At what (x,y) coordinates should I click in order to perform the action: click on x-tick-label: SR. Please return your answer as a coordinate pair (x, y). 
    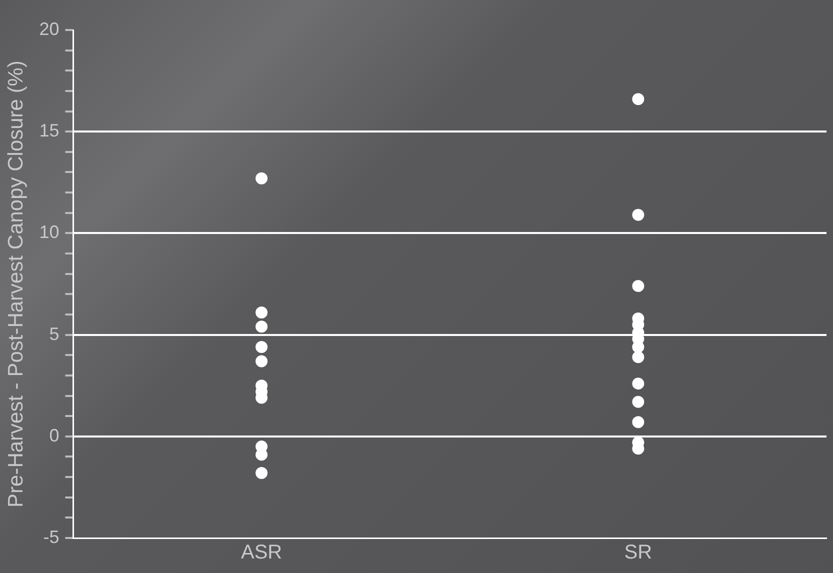
    Looking at the image, I should click on (638, 553).